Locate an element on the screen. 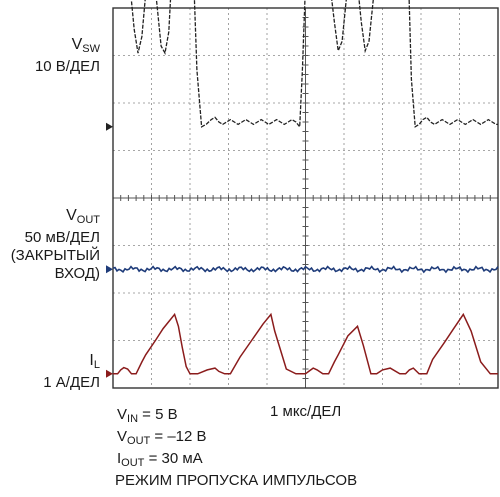  vsw-subscript: SW is located at coordinates (91, 49).